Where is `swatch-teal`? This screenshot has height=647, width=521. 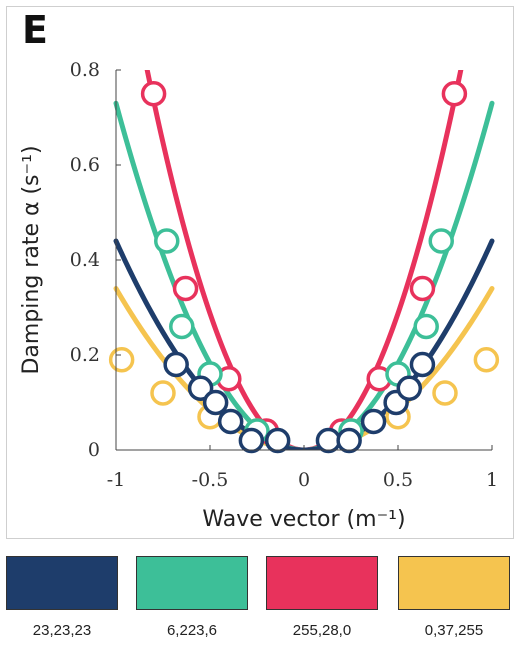 swatch-teal is located at coordinates (192, 583).